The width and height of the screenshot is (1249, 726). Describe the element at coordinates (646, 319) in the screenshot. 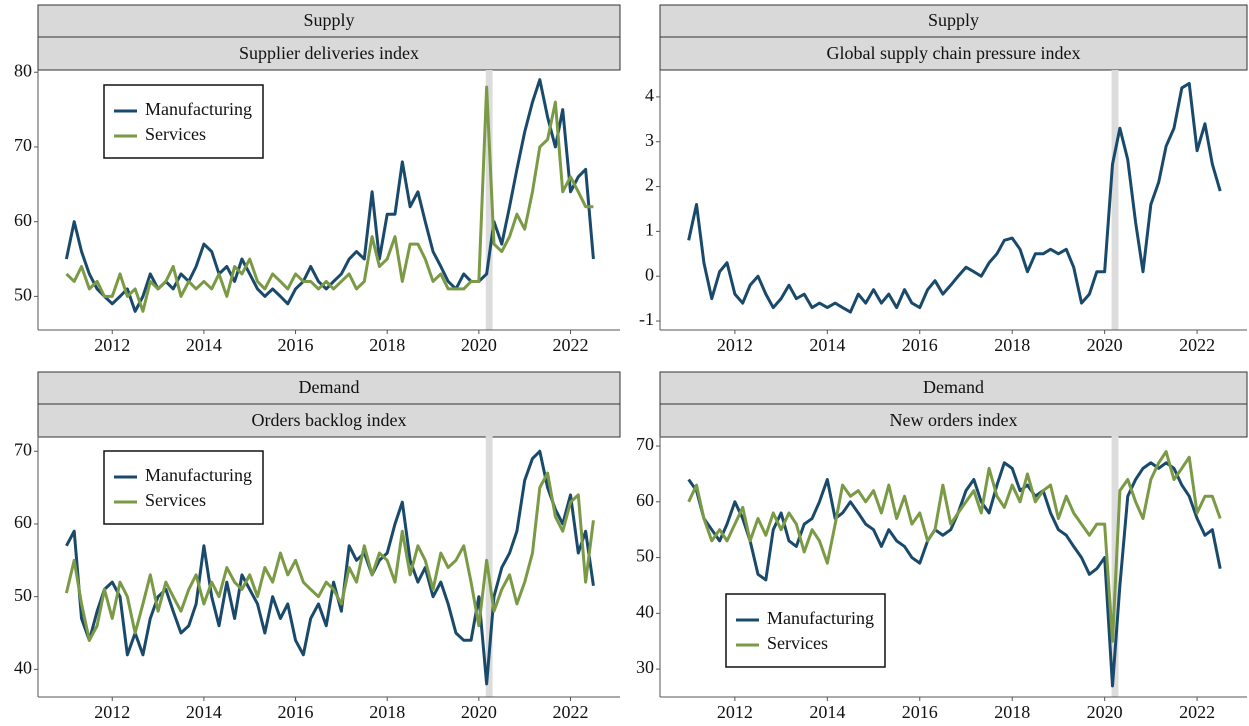

I see `y-tick-label: -1` at that location.